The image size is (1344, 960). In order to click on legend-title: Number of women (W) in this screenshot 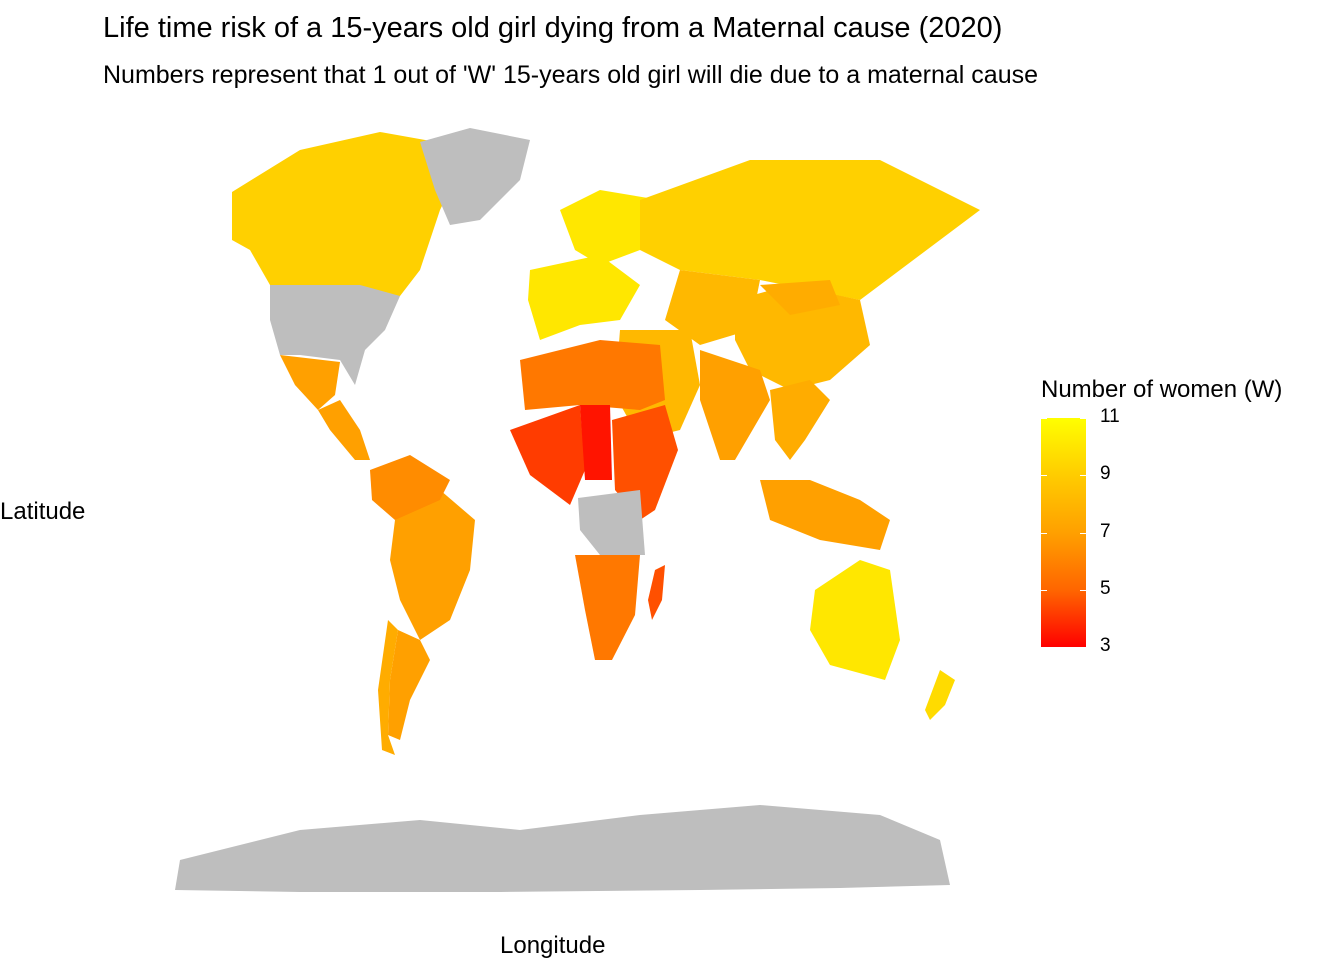, I will do `click(1162, 389)`.